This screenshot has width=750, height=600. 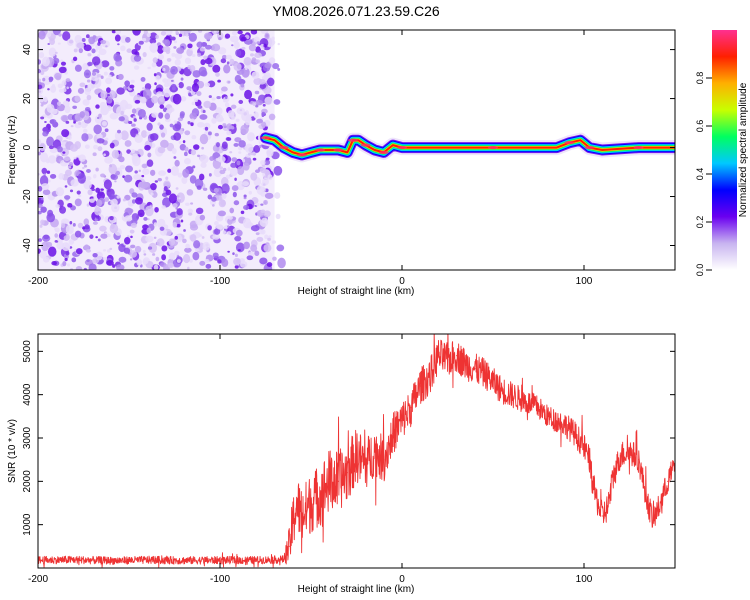 What do you see at coordinates (700, 270) in the screenshot?
I see `colorbar-tick-label: 0.0` at bounding box center [700, 270].